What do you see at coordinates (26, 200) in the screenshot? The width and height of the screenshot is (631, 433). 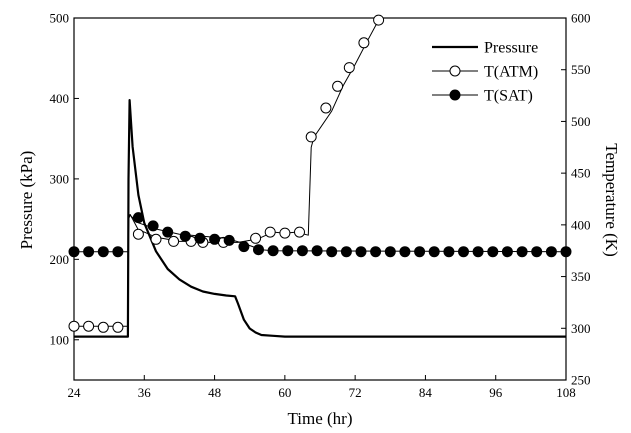 I see `y-axis-left-title: Pressure (kPa)` at bounding box center [26, 200].